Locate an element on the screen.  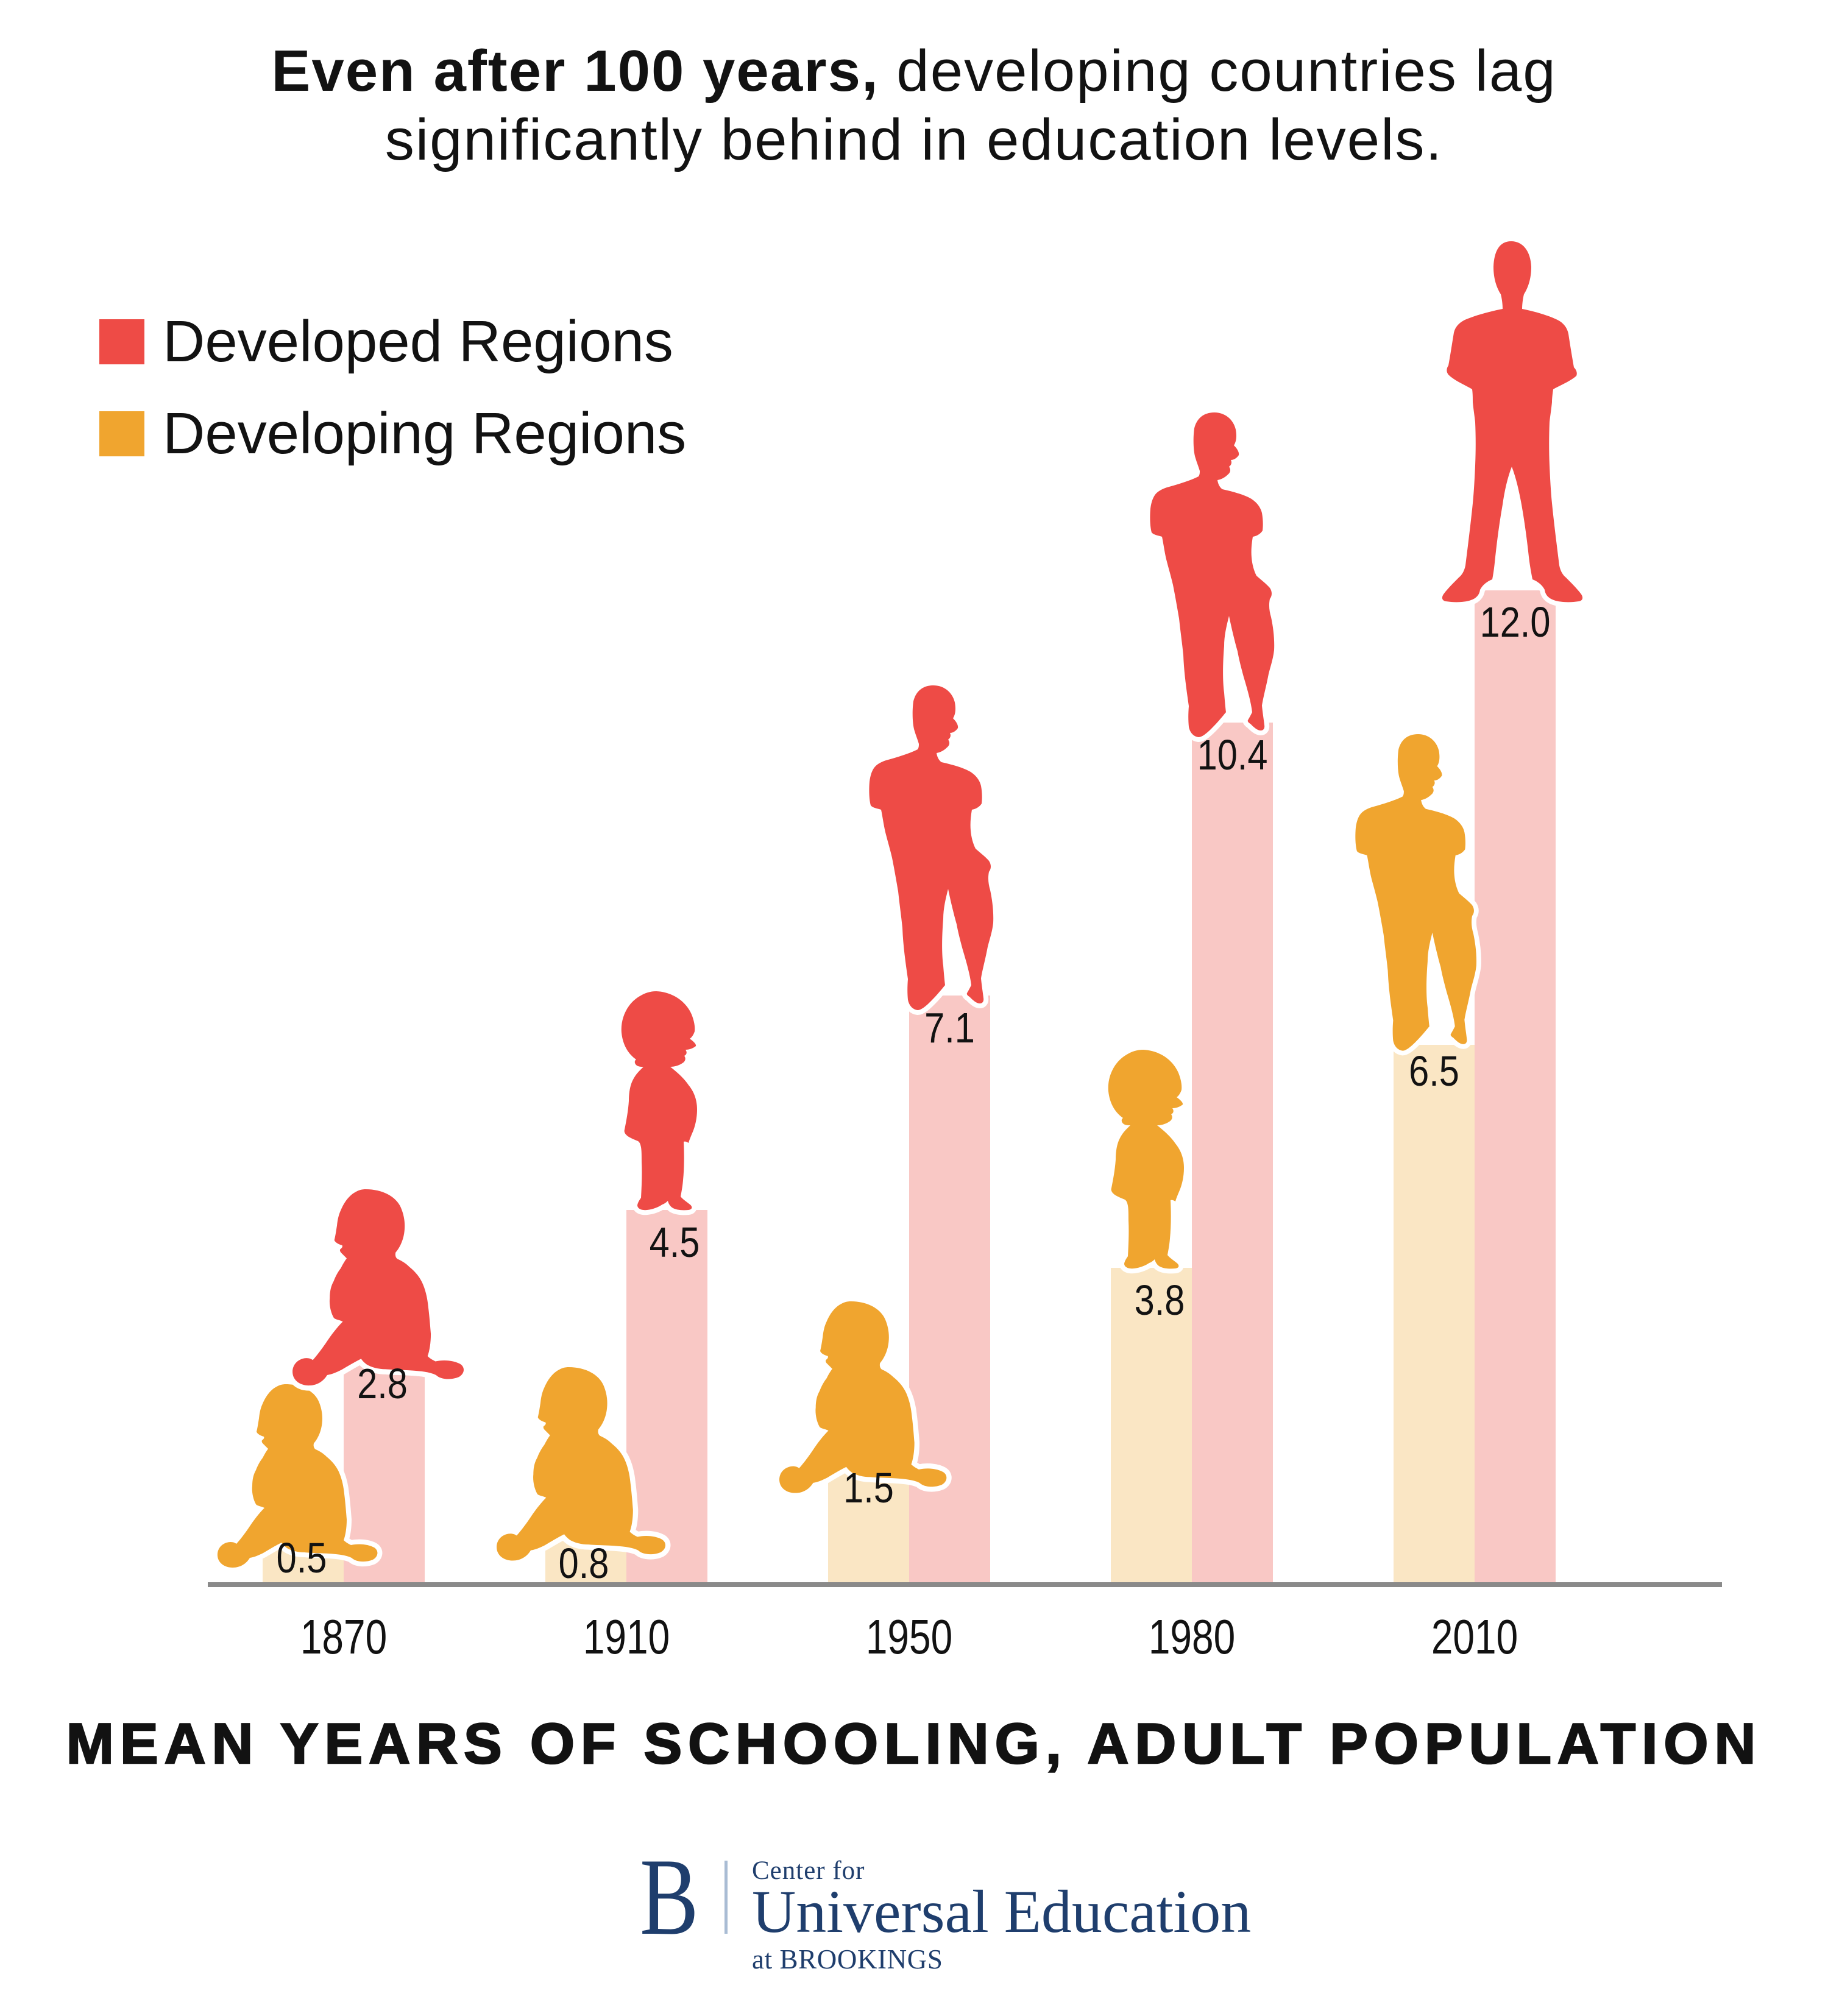
svg-text: 10.4 is located at coordinates (1232, 755).